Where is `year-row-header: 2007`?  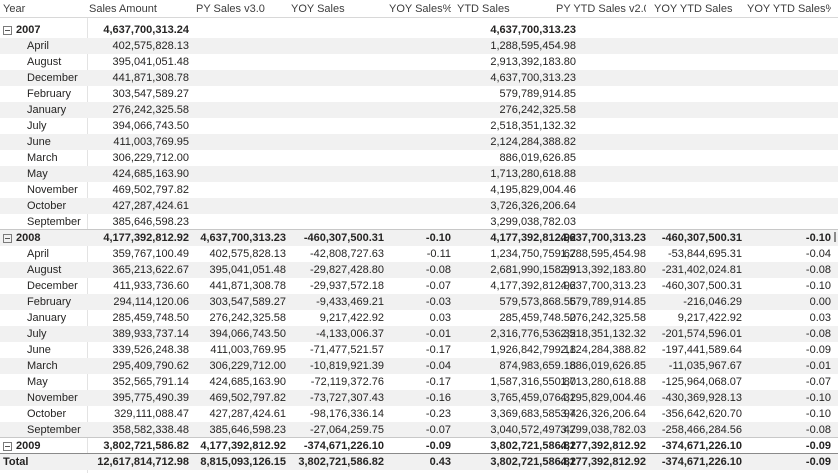
year-row-header: 2007 is located at coordinates (45, 30).